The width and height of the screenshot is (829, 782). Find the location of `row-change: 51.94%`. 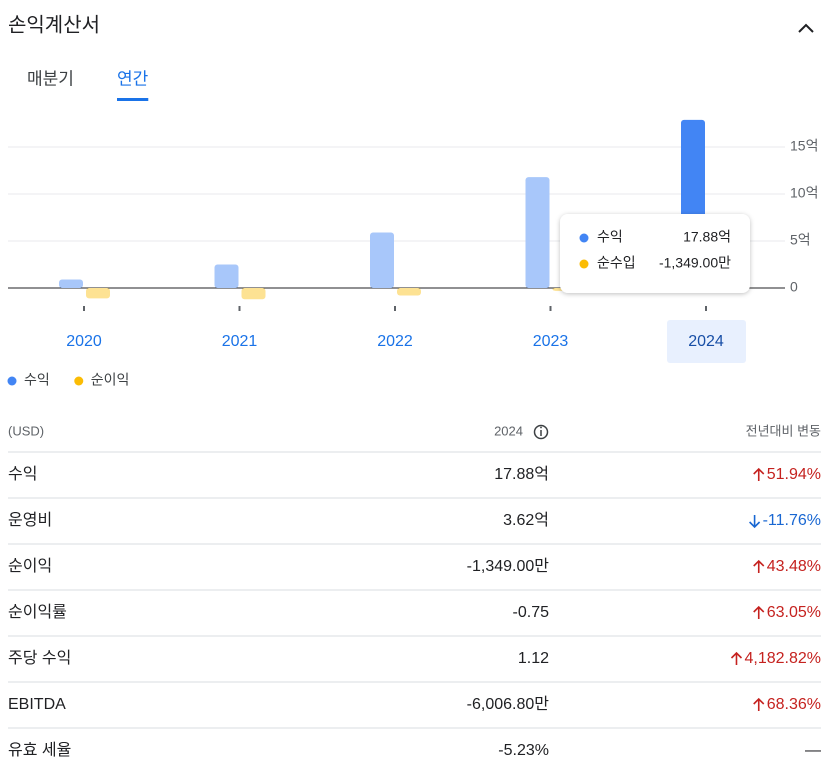

row-change: 51.94% is located at coordinates (794, 474).